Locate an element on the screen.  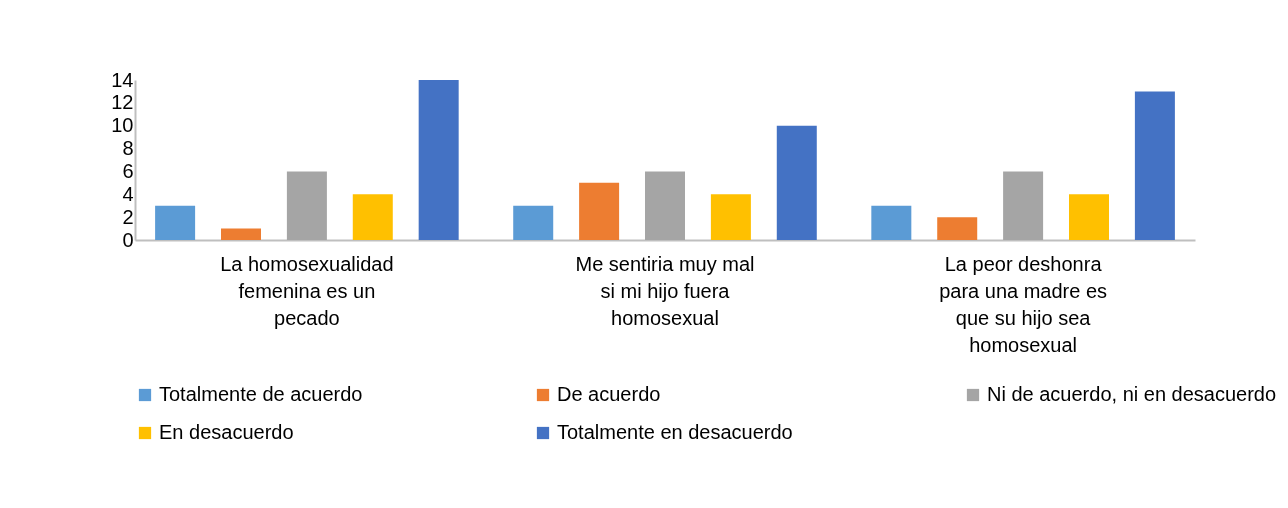
legend-label: De acuerdo is located at coordinates (609, 394).